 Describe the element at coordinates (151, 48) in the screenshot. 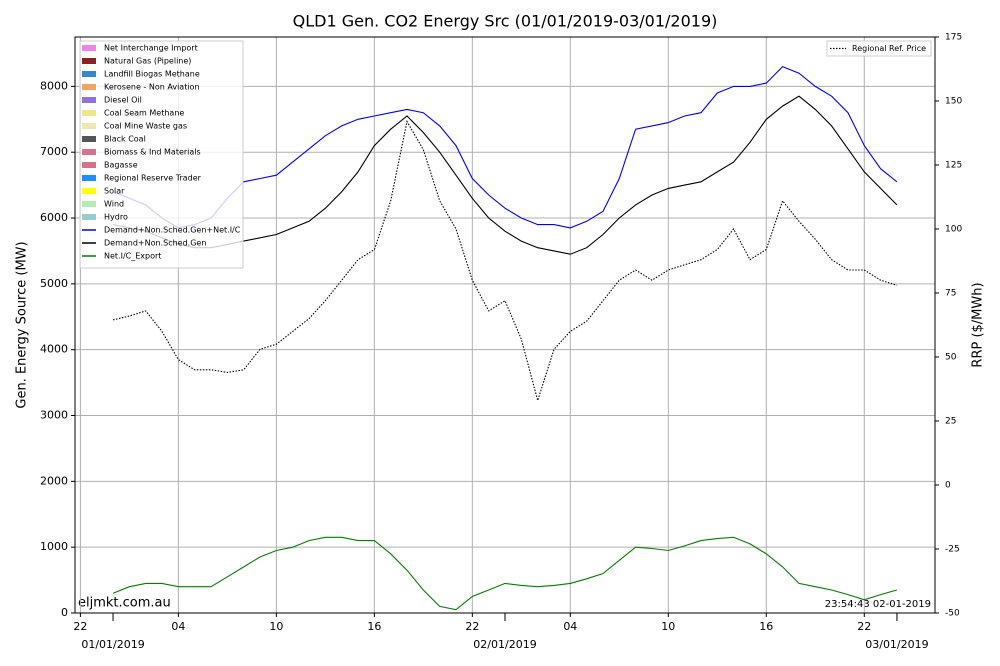

I see `legend-label: Net Interchange Import` at that location.